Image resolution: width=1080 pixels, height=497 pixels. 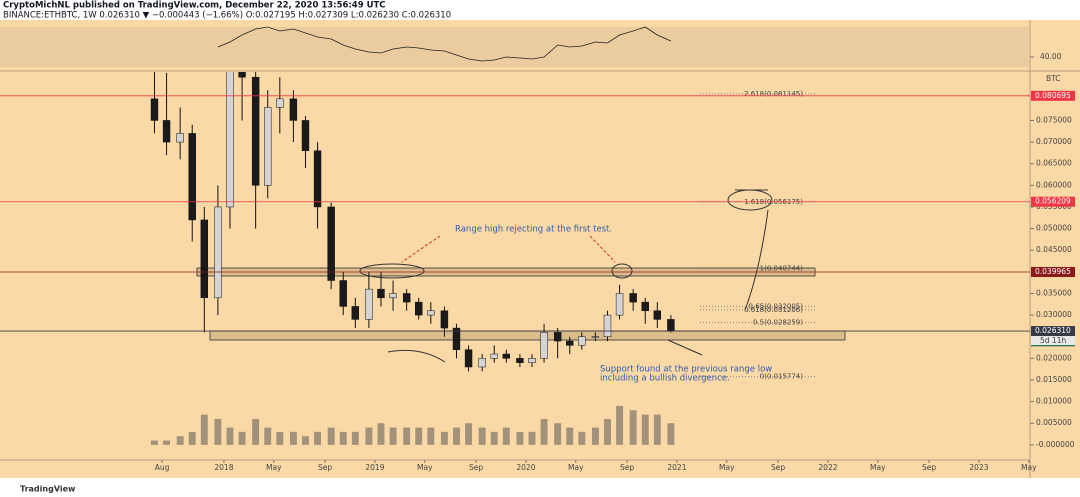 What do you see at coordinates (1054, 141) in the screenshot?
I see `y-tick-label: 0.070000` at bounding box center [1054, 141].